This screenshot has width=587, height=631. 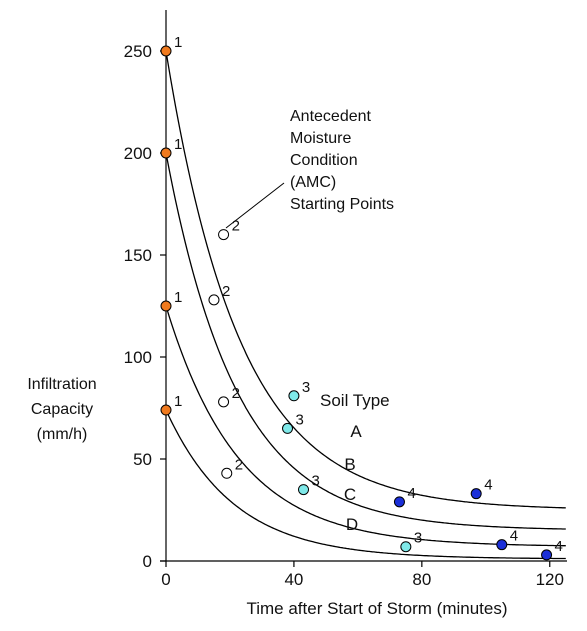 What do you see at coordinates (411, 493) in the screenshot?
I see `point-label-b-4: 4` at bounding box center [411, 493].